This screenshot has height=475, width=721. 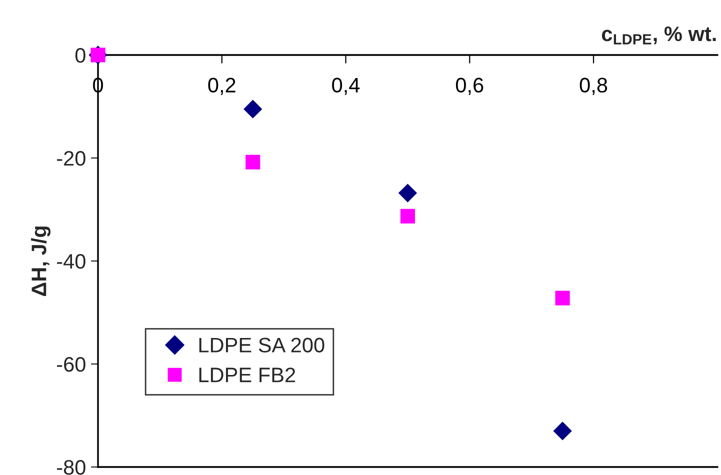 What do you see at coordinates (470, 87) in the screenshot?
I see `x-tick-label: 0,6` at bounding box center [470, 87].